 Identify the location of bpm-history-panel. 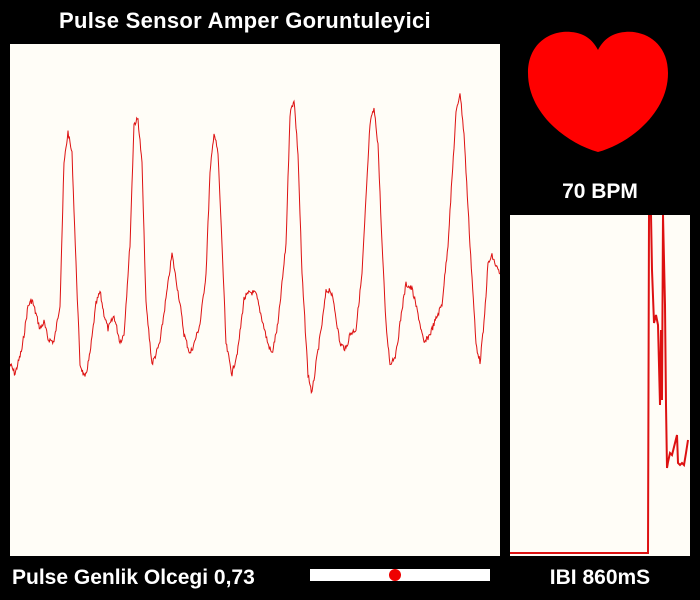
(600, 385).